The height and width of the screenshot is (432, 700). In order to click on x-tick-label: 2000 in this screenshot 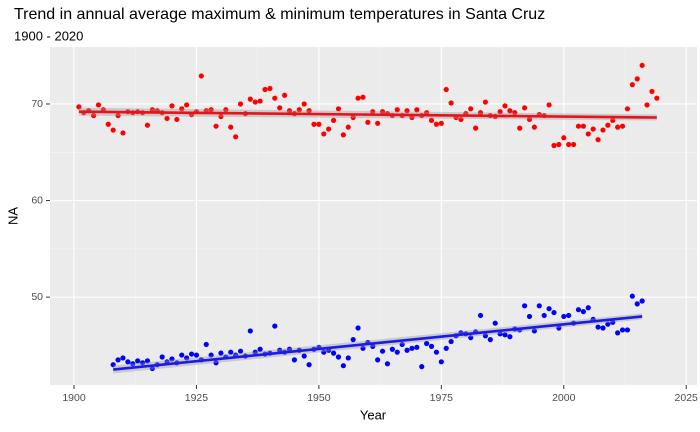, I will do `click(564, 398)`.